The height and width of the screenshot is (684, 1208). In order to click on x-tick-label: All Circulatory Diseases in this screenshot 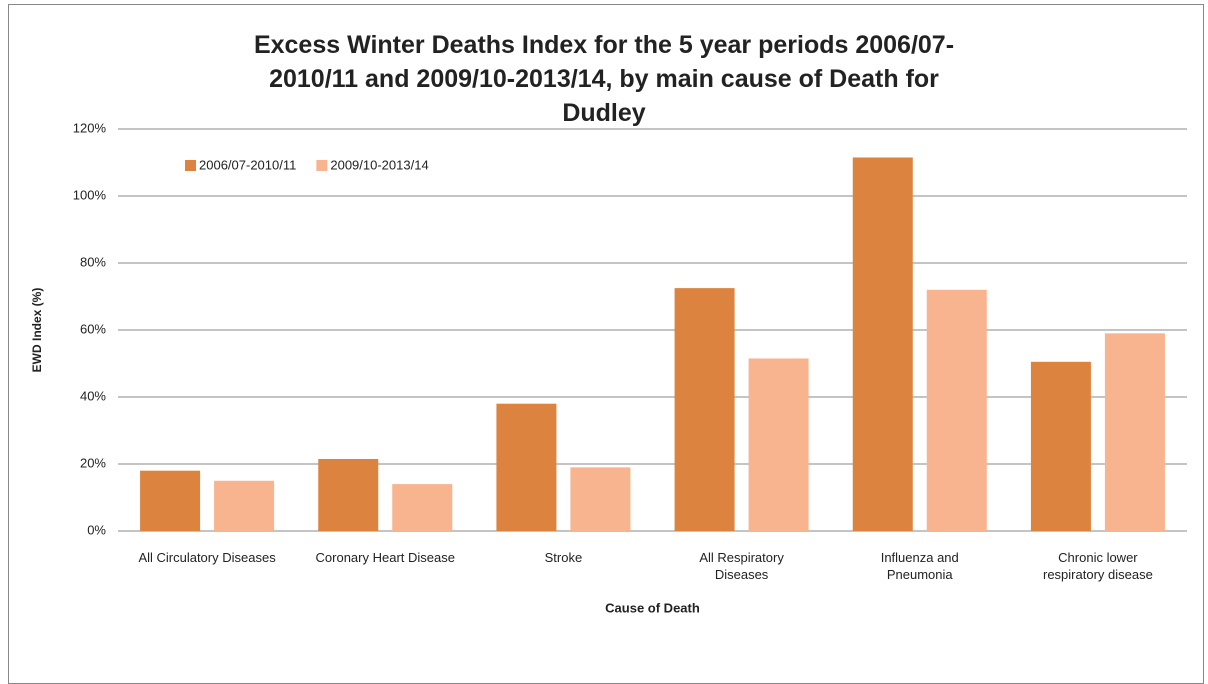, I will do `click(207, 557)`.